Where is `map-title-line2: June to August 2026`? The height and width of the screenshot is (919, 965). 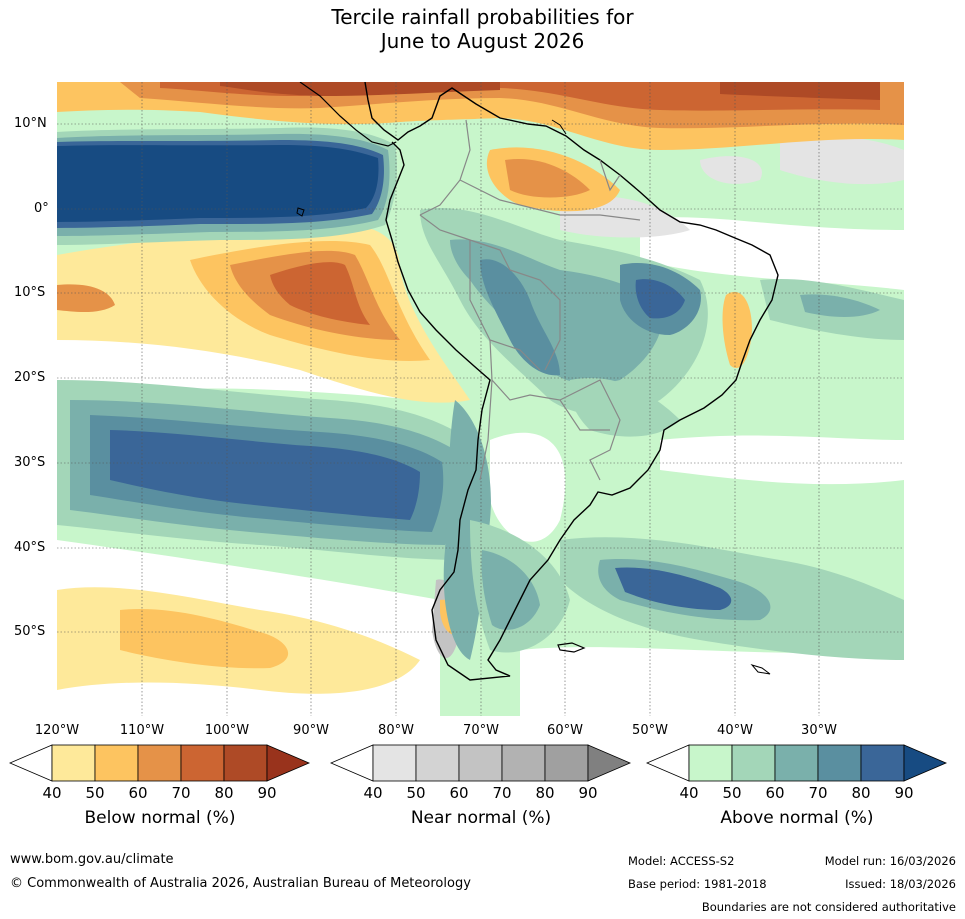
map-title-line2: June to August 2026 is located at coordinates (482, 41).